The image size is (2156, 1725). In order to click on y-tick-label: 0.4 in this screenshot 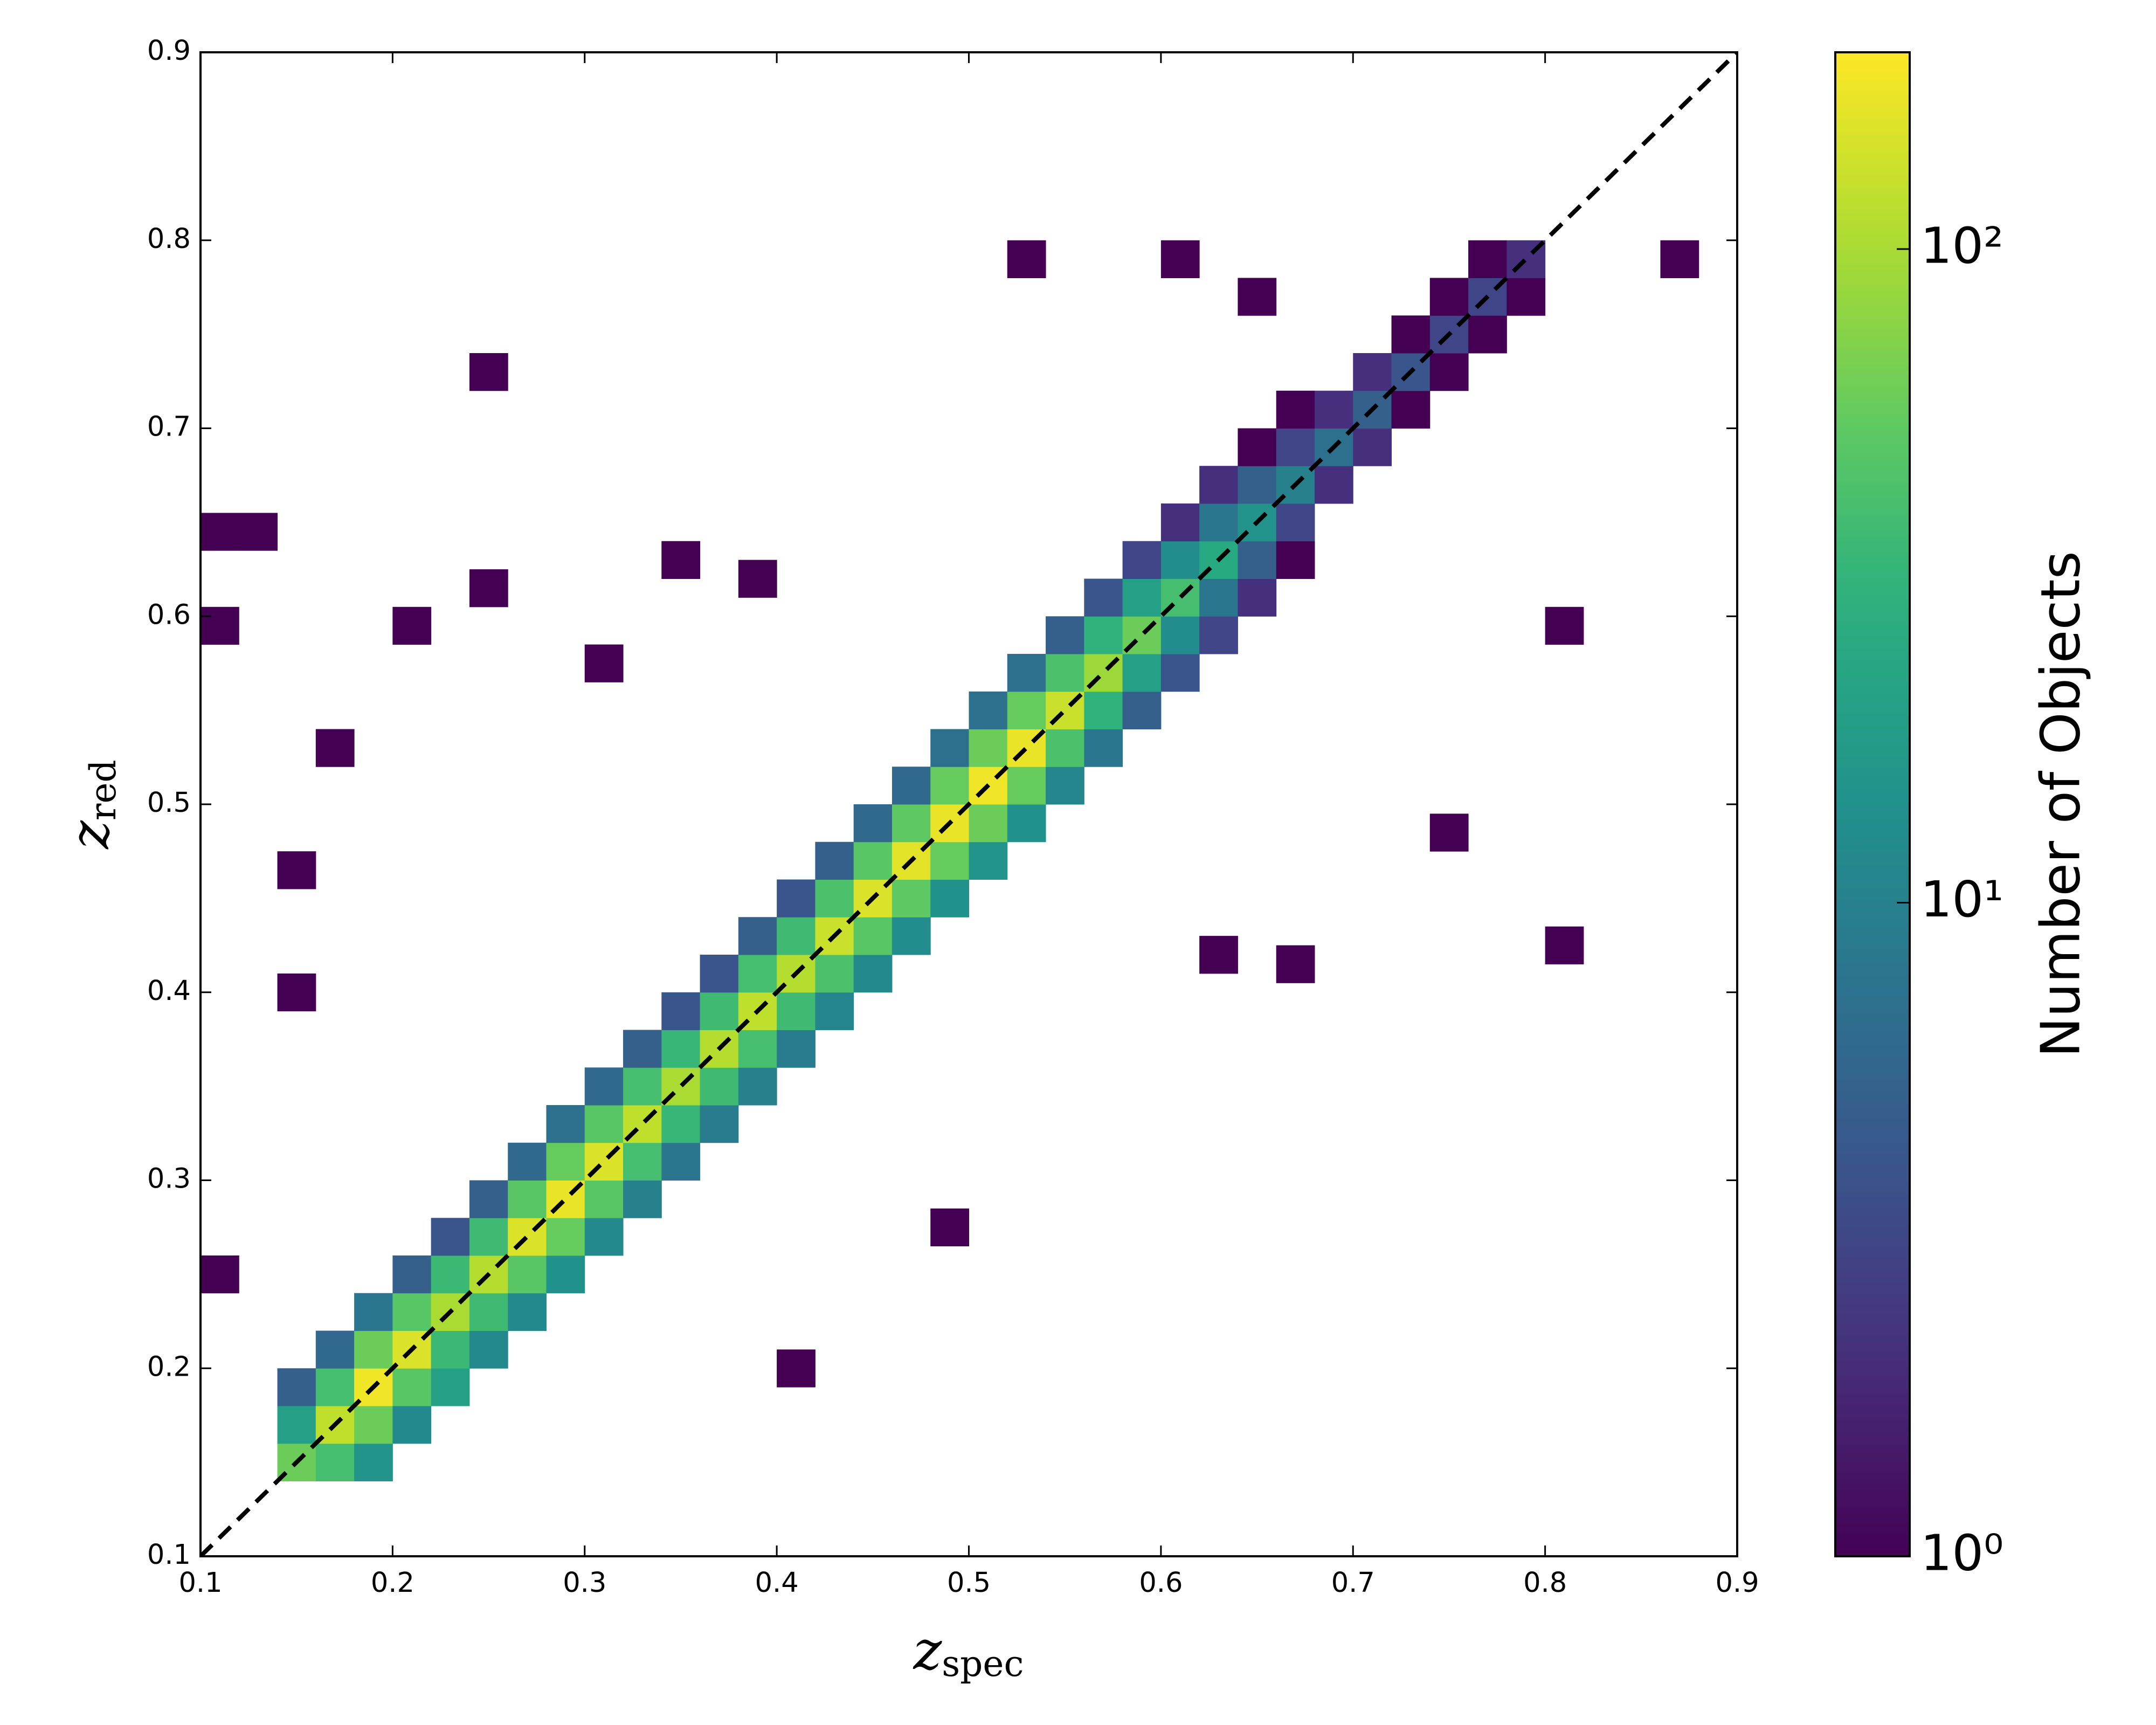, I will do `click(169, 991)`.